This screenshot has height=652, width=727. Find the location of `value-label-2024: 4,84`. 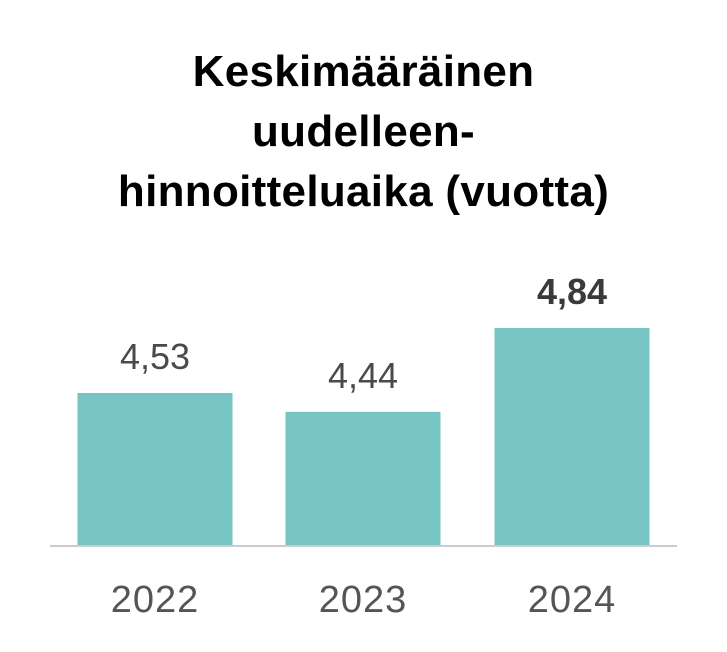

value-label-2024: 4,84 is located at coordinates (572, 291).